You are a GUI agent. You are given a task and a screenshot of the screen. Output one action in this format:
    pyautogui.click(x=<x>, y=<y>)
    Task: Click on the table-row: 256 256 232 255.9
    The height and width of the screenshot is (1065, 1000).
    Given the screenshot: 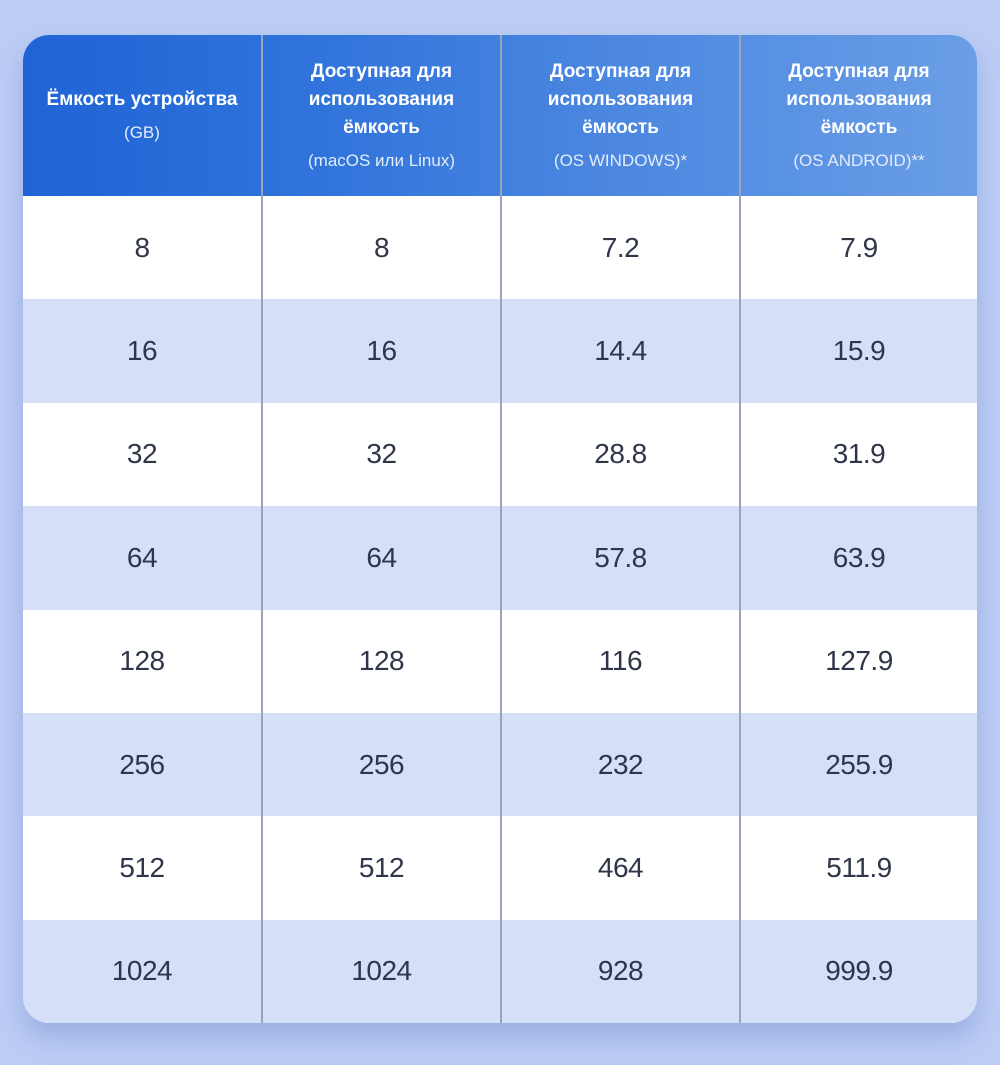 What is the action you would take?
    pyautogui.click(x=500, y=764)
    